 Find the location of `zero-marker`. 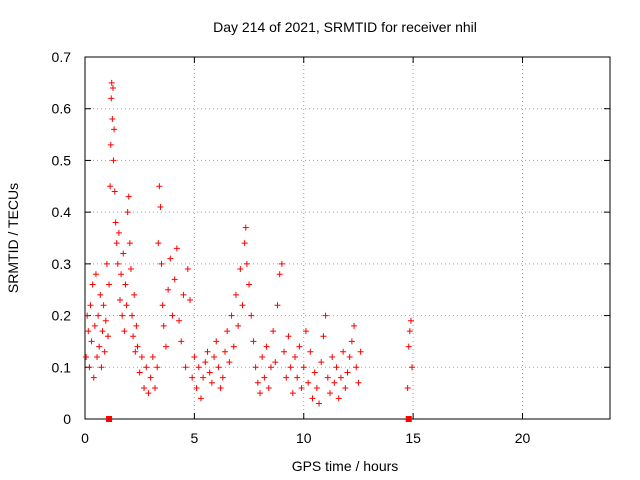

zero-marker is located at coordinates (408, 419).